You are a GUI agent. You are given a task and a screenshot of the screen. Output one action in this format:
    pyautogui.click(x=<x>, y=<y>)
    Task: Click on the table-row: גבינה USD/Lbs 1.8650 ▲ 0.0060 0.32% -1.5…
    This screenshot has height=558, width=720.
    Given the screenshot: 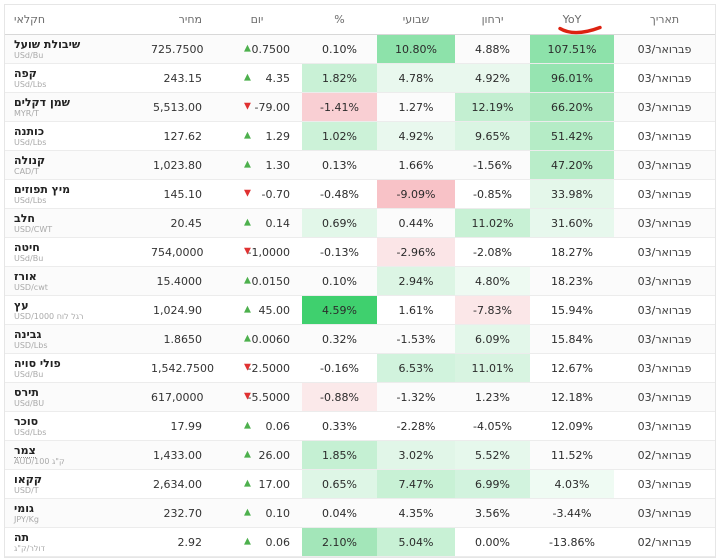 What is the action you would take?
    pyautogui.click(x=360, y=339)
    